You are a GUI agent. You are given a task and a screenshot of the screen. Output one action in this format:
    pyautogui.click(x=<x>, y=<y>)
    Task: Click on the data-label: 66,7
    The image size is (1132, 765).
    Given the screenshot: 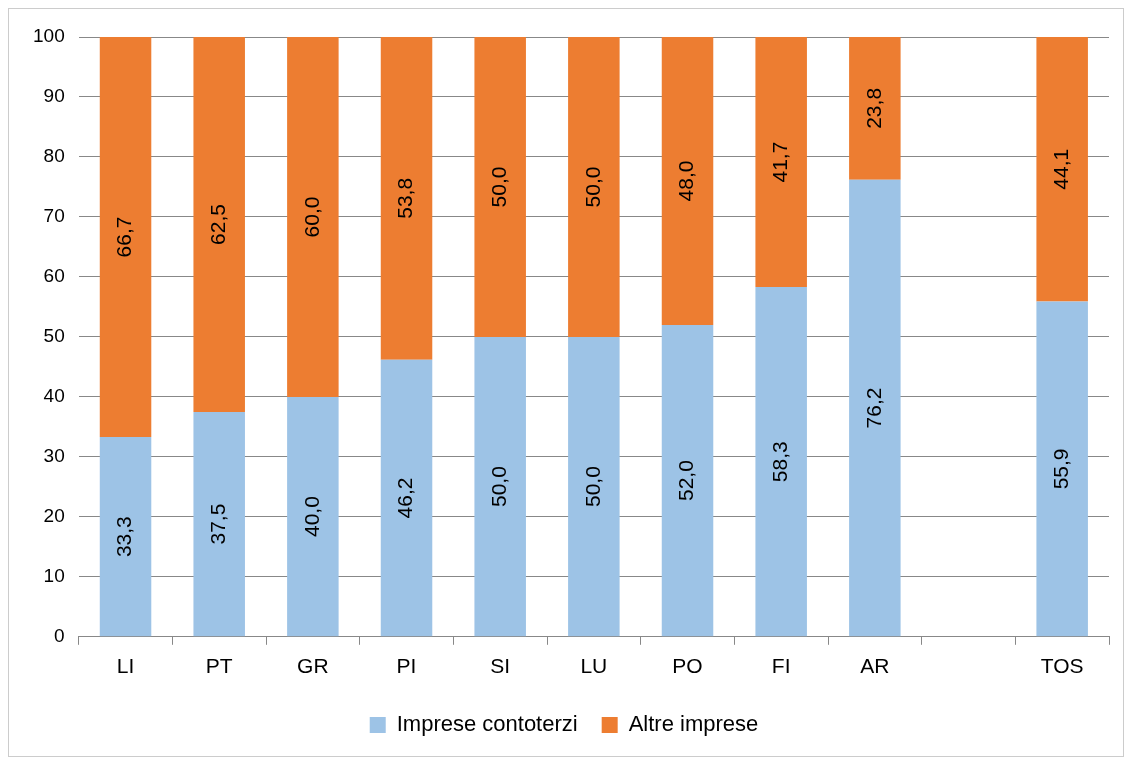 What is the action you would take?
    pyautogui.click(x=124, y=237)
    